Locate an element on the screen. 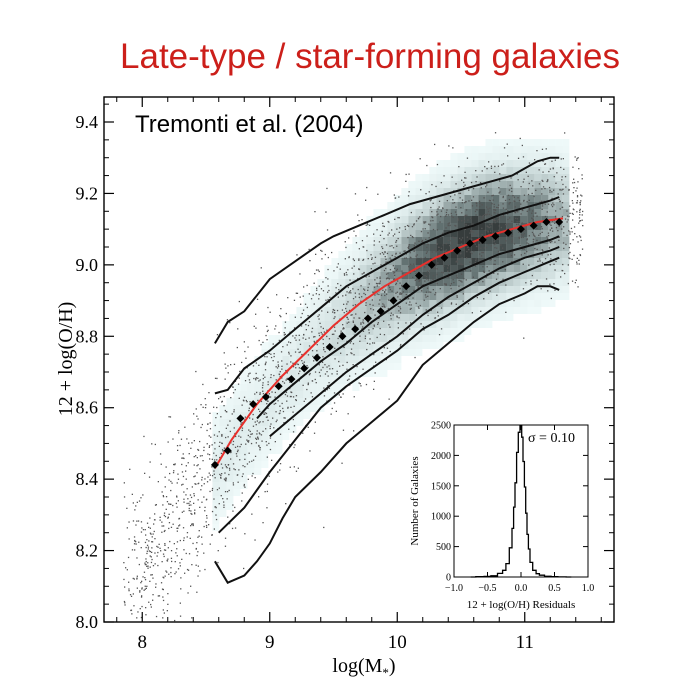 Image resolution: width=687 pixels, height=695 pixels. main-x-axis-label-main: log(M is located at coordinates (357, 666).